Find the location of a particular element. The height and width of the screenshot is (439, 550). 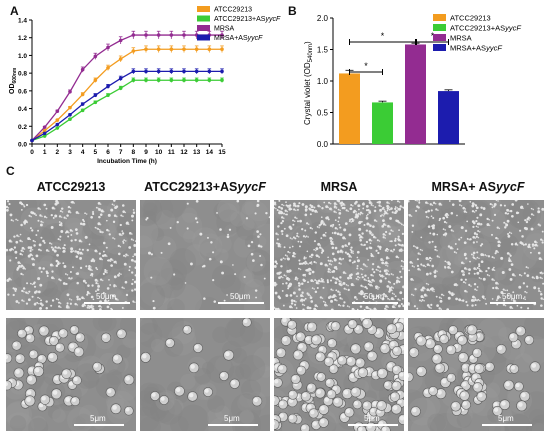

legend-label-1: ATCC29213+ASyycF is located at coordinates (485, 28).